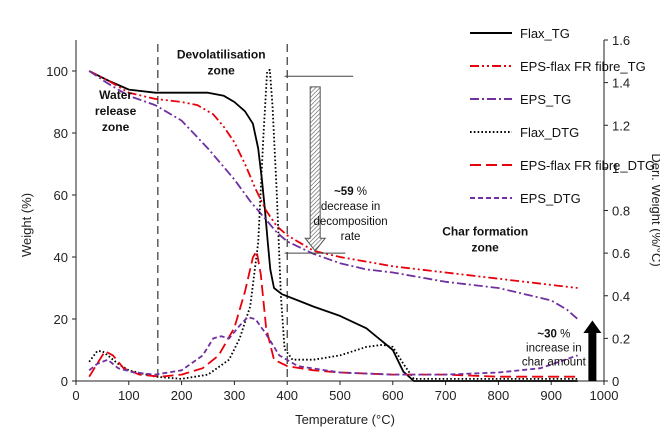  Describe the element at coordinates (604, 395) in the screenshot. I see `x-tick-label: 1000` at that location.